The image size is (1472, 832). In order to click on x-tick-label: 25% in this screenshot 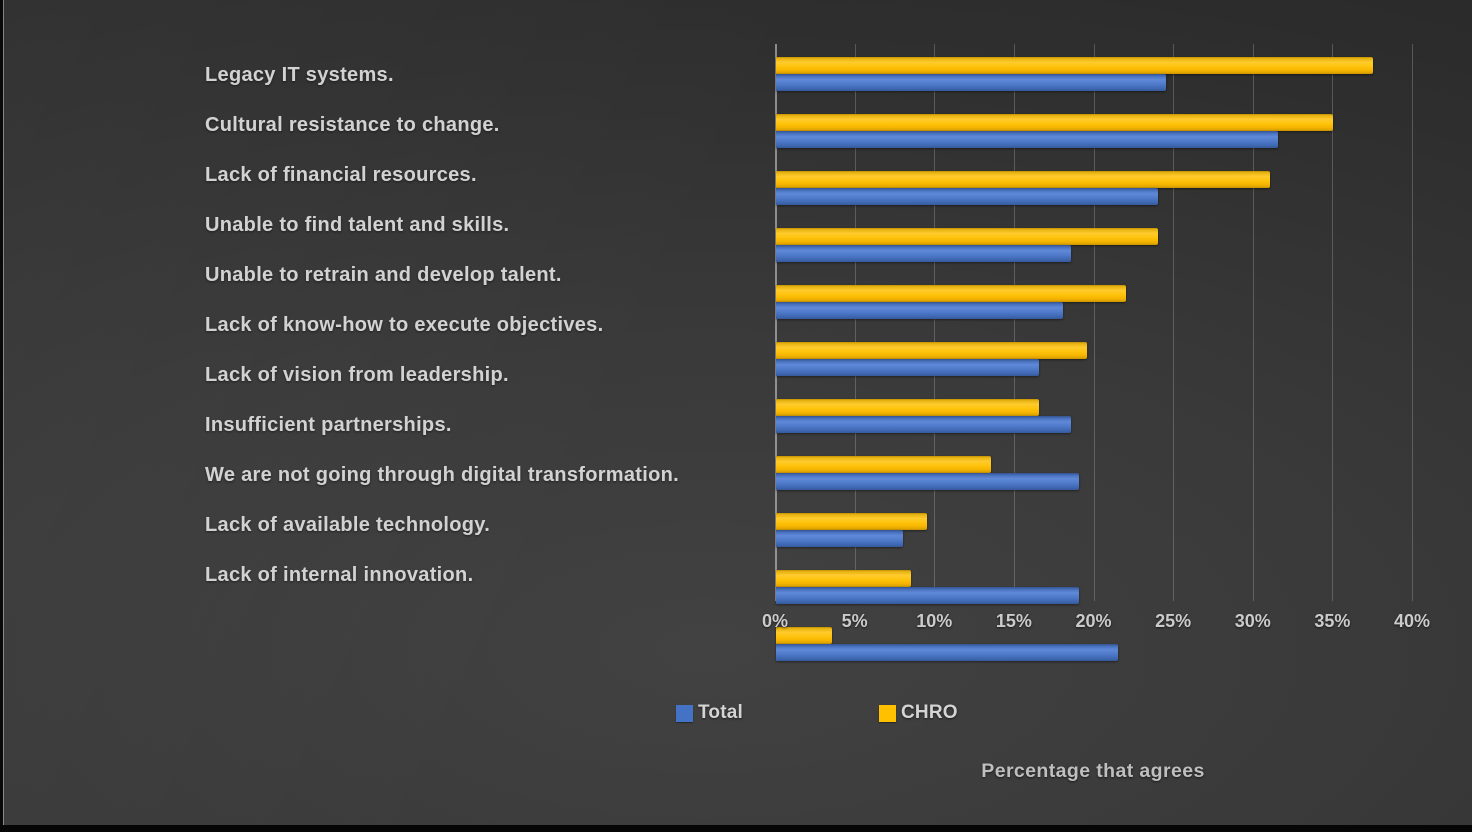, I will do `click(1173, 621)`.